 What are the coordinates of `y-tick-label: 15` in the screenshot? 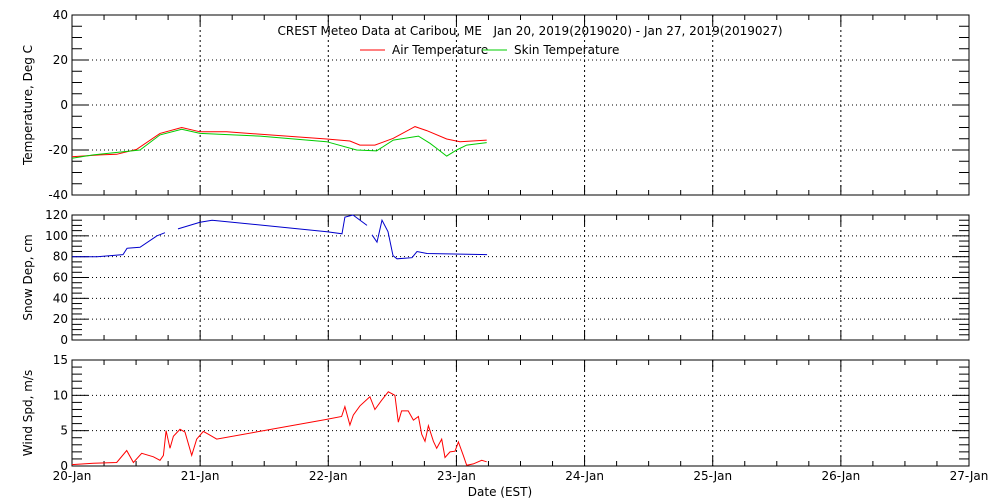 It's located at (60, 360).